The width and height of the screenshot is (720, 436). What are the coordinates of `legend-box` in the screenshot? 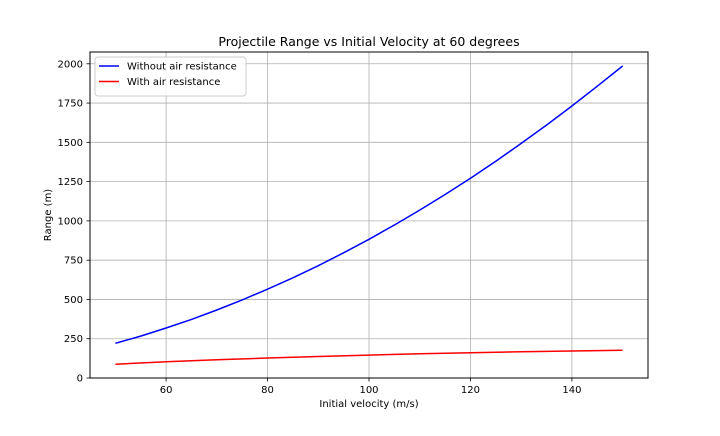 It's located at (170, 76).